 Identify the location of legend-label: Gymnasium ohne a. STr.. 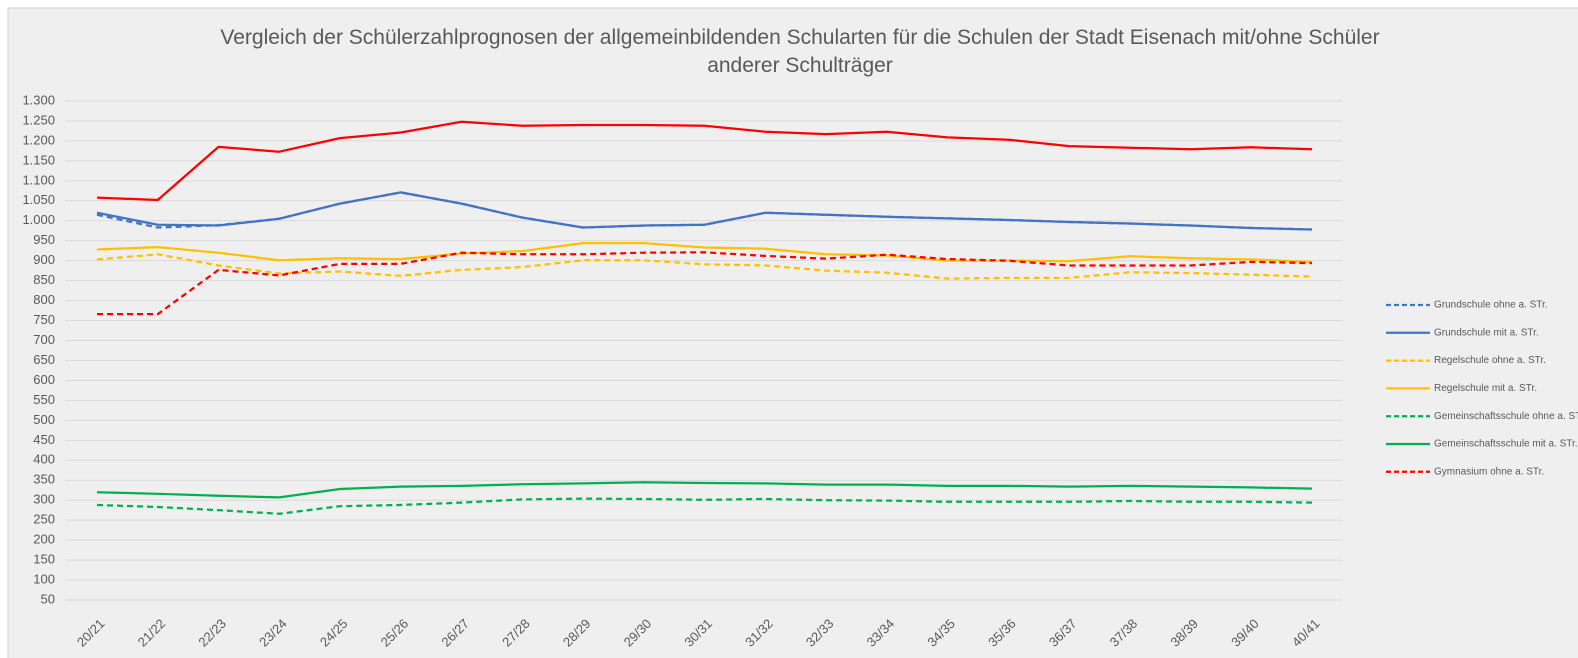
(1489, 471).